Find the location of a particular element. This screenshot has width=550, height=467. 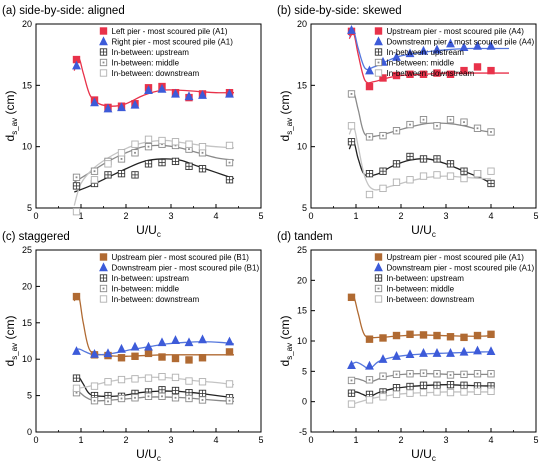

y-tick-label: 25 is located at coordinates (302, 250).